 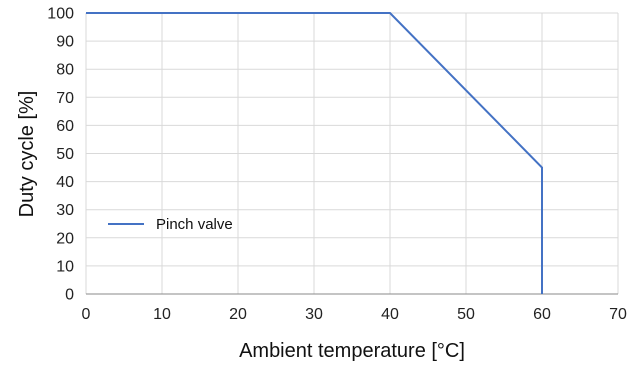 What do you see at coordinates (65, 154) in the screenshot?
I see `y-tick-label: 50` at bounding box center [65, 154].